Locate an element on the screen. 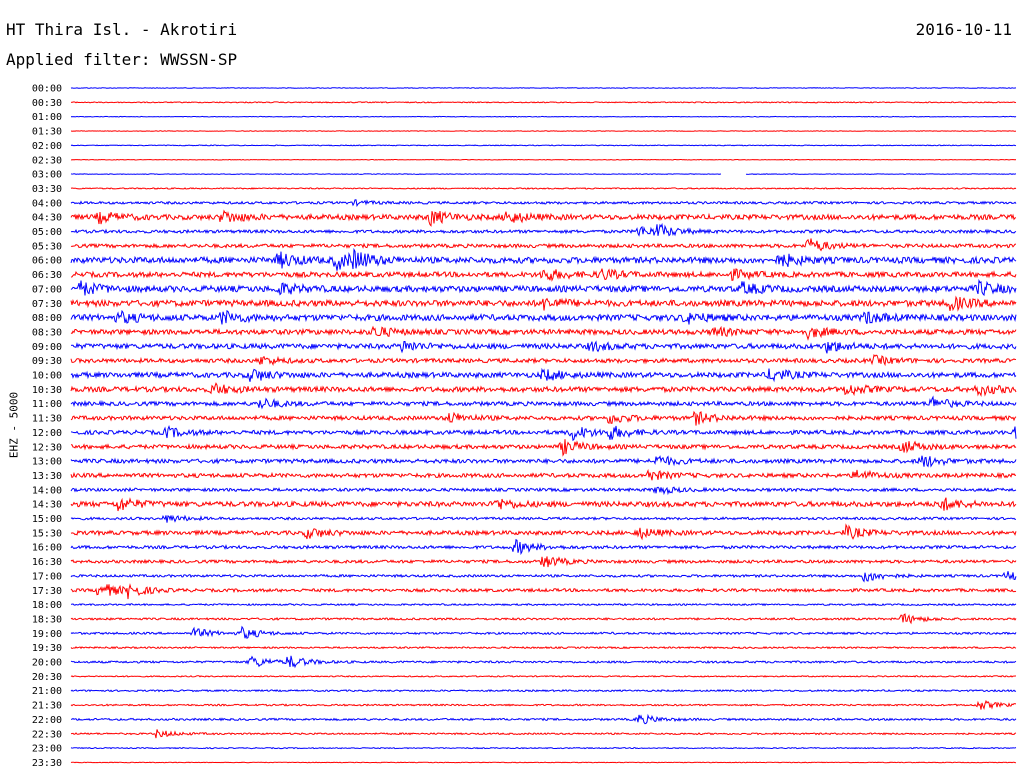 The width and height of the screenshot is (1024, 780). time-label-0330: 03:30 is located at coordinates (47, 189).